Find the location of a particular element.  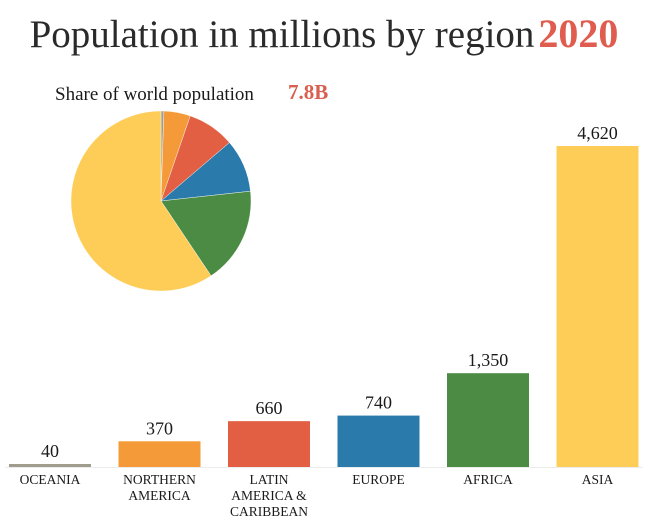

pie-slice-asia is located at coordinates (141, 201).